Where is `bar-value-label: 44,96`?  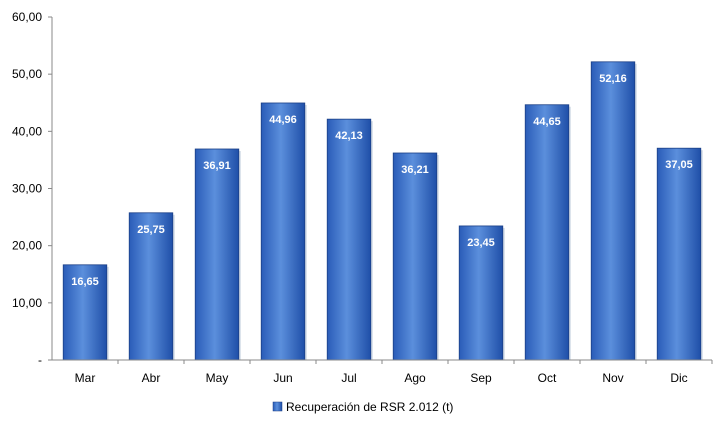
bar-value-label: 44,96 is located at coordinates (283, 120).